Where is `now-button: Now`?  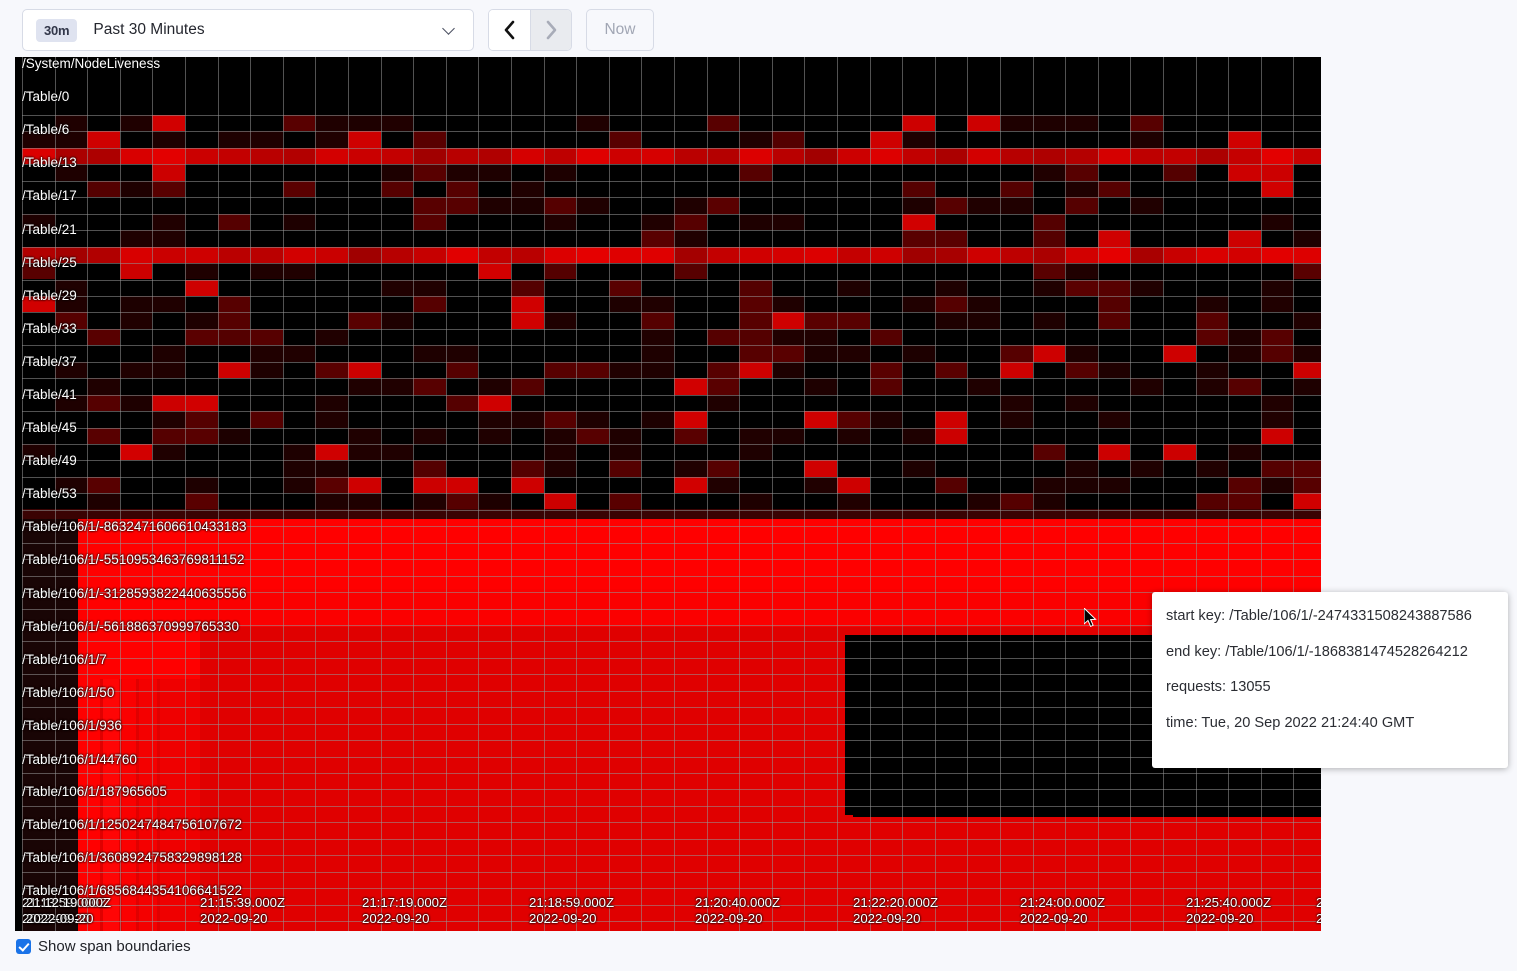 now-button: Now is located at coordinates (620, 30).